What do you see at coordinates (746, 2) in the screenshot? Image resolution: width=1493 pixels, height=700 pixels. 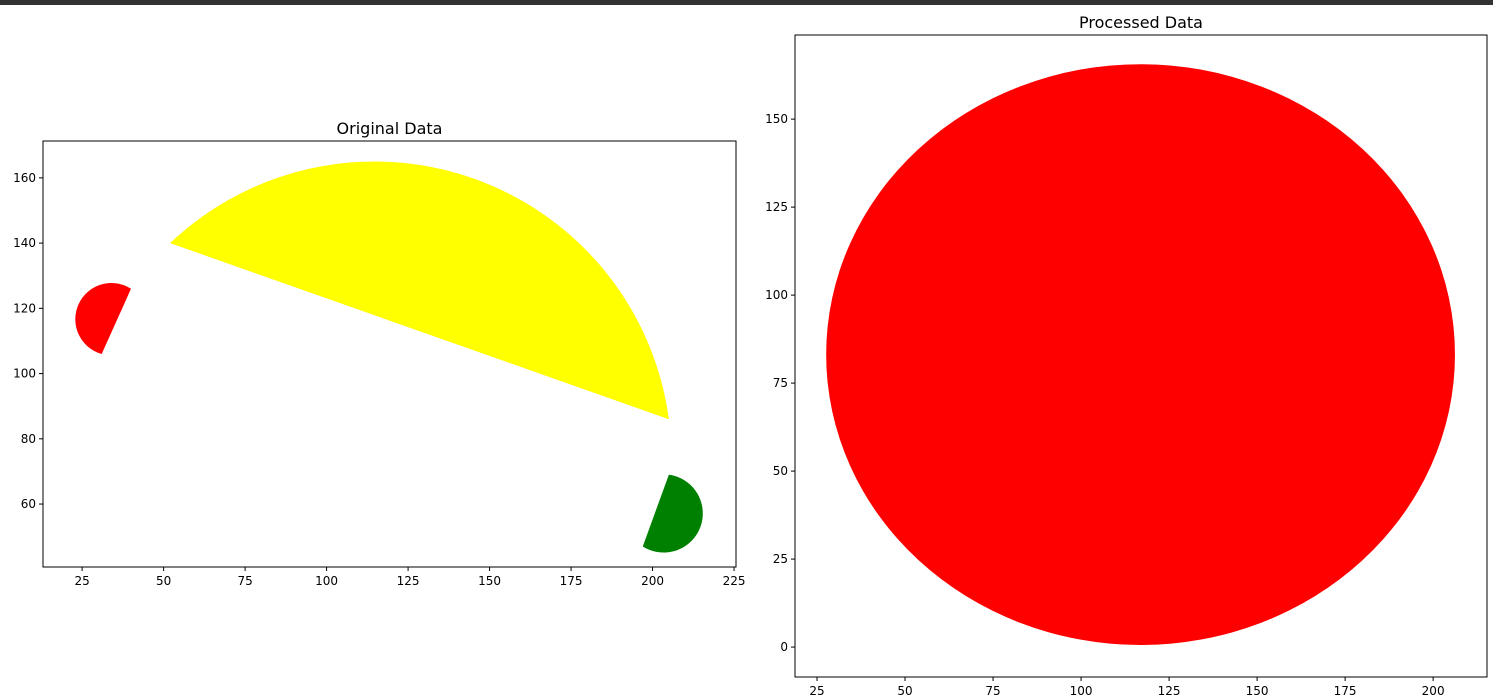 I see `top-bar` at bounding box center [746, 2].